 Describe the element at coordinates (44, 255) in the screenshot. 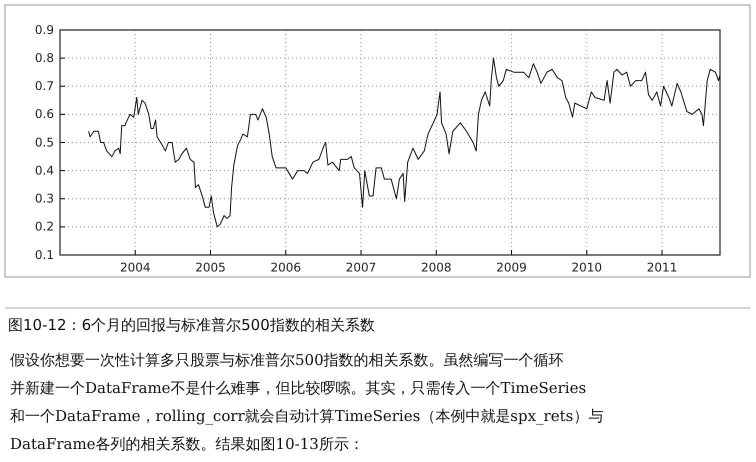

I see `y-tick-label: 0.1` at that location.